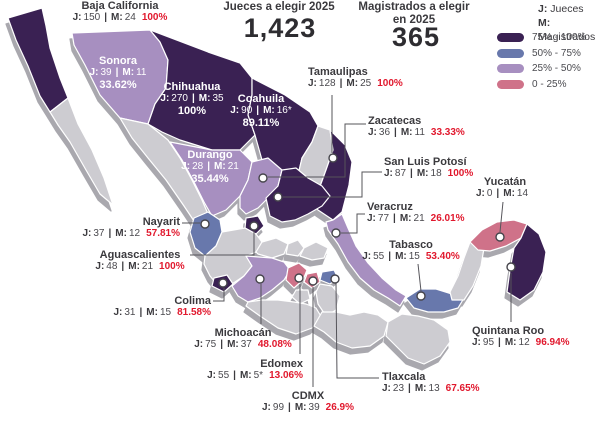 The height and width of the screenshot is (432, 600). Describe the element at coordinates (260, 279) in the screenshot. I see `marker-michoacan` at that location.